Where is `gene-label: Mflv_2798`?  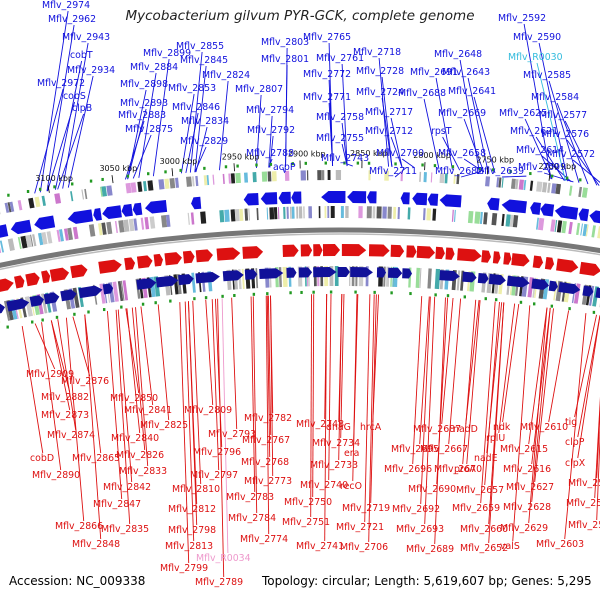
gene-label: Mflv_2798 is located at coordinates (192, 530).